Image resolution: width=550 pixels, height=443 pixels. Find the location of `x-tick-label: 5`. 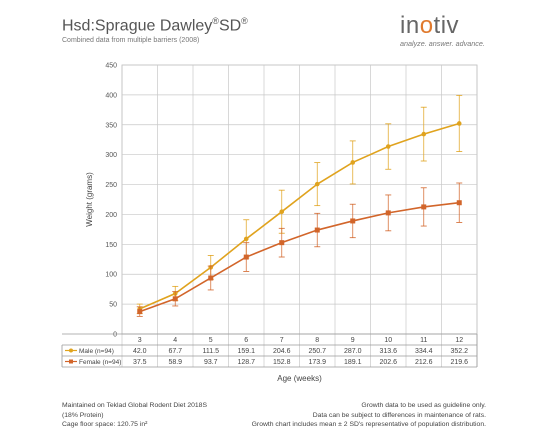

x-tick-label: 5 is located at coordinates (211, 340).